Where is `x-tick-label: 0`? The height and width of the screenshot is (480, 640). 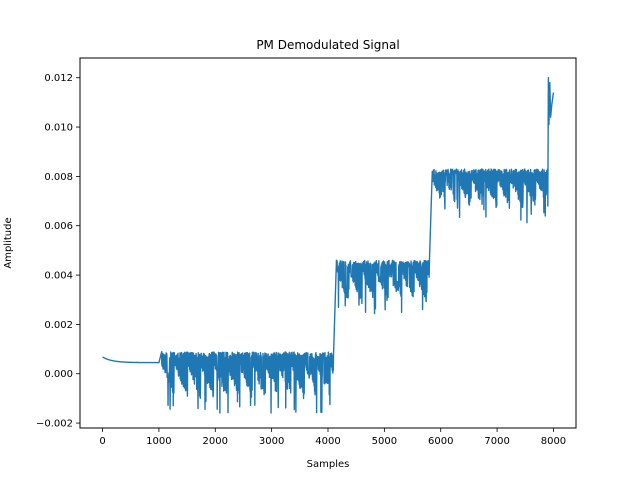
x-tick-label: 0 is located at coordinates (102, 441).